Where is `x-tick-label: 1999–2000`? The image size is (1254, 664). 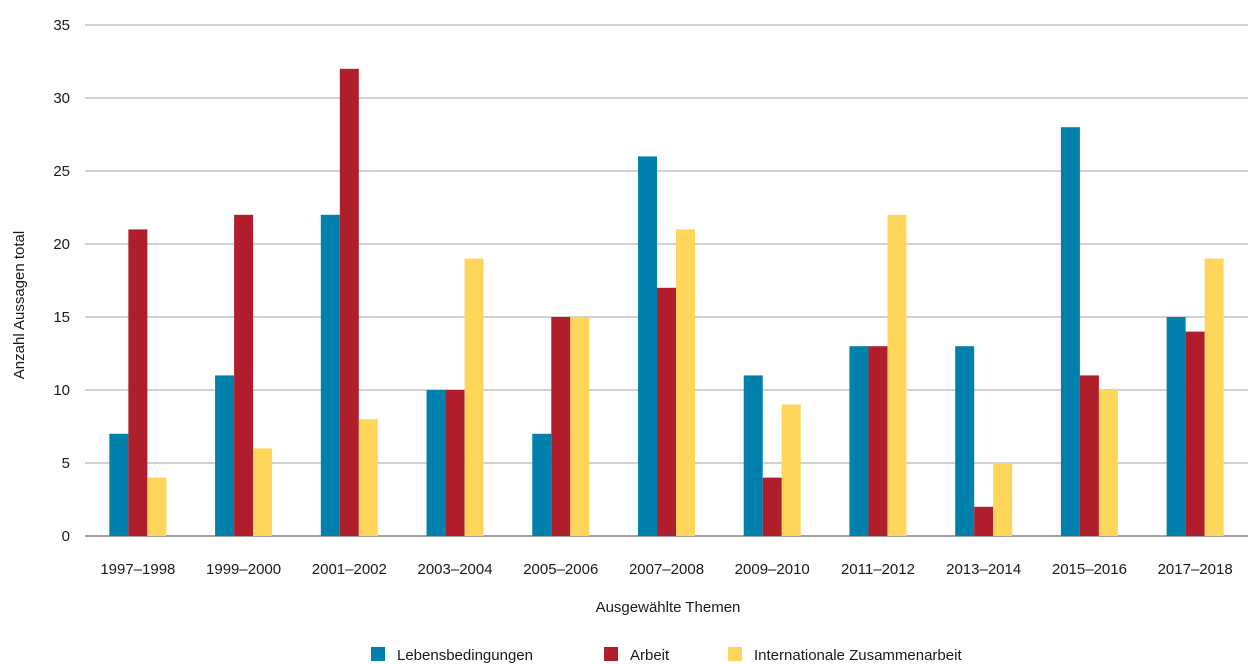
x-tick-label: 1999–2000 is located at coordinates (243, 569).